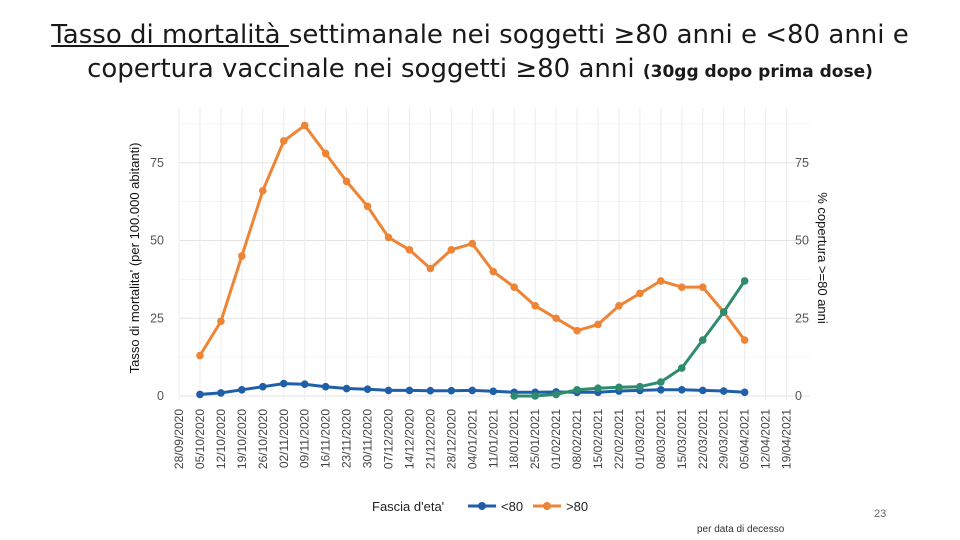 Image resolution: width=960 pixels, height=540 pixels. What do you see at coordinates (368, 438) in the screenshot?
I see `x-tick-label: 30/11/2020` at bounding box center [368, 438].